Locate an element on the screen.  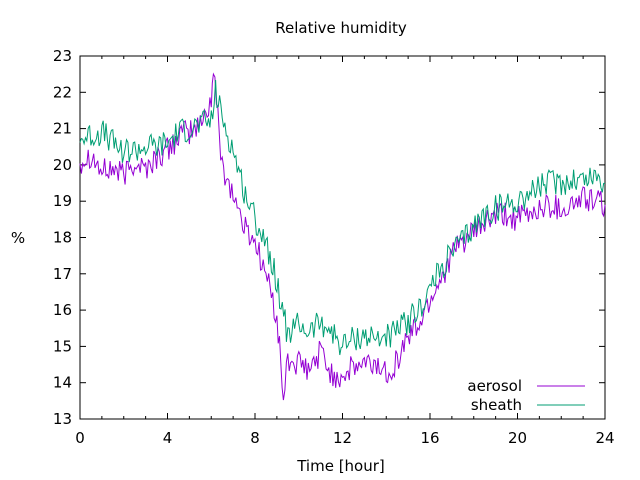
y-tick-label: 17 is located at coordinates (62, 274).